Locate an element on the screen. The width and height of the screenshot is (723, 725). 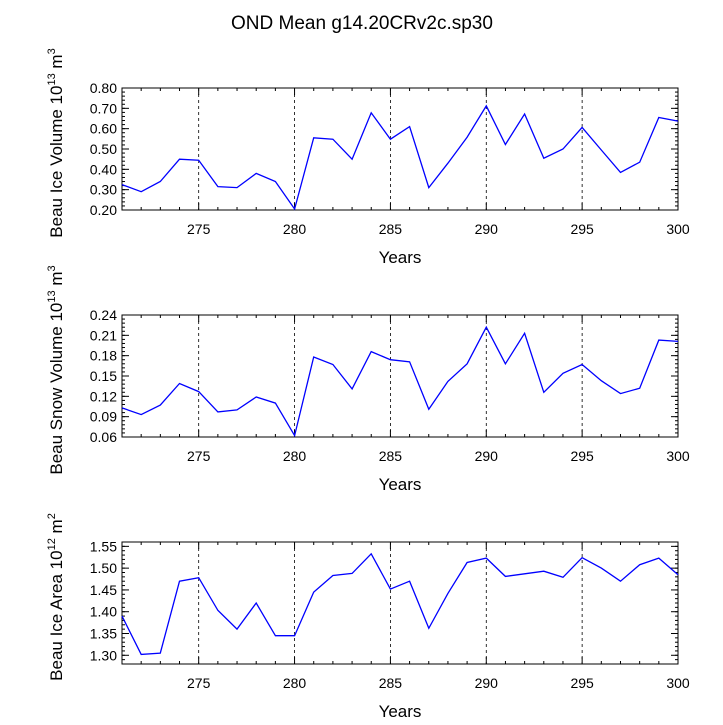
y-axis-label: Beau Ice Volume 1013 m3 is located at coordinates (56, 142).